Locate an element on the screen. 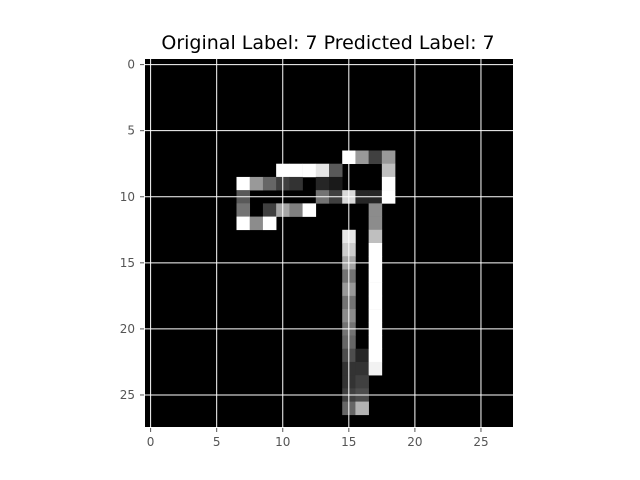 The image size is (640, 480). x-tick-label: 0 is located at coordinates (151, 442).